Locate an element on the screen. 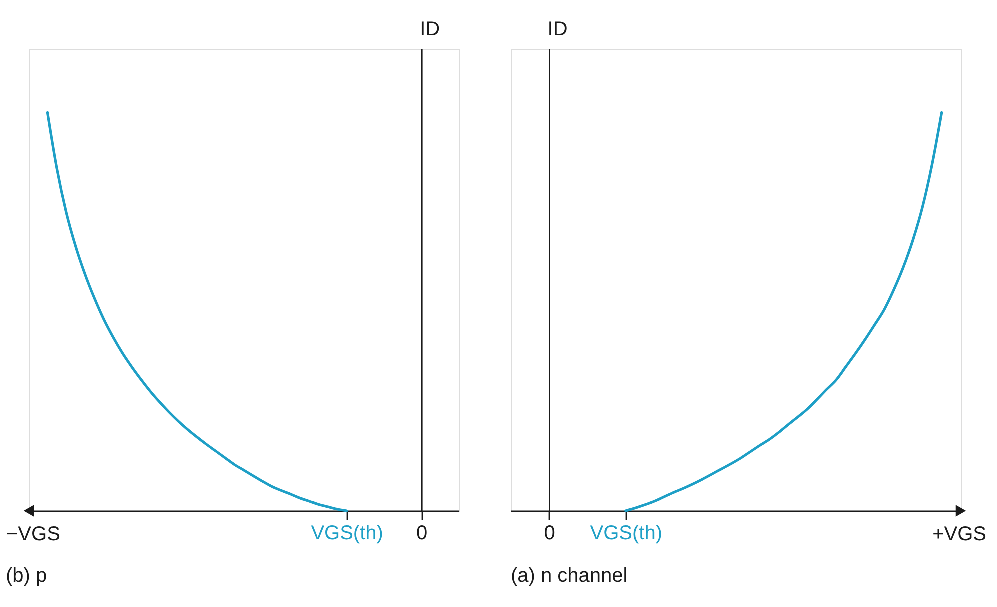  text: (a) n channel is located at coordinates (569, 576).